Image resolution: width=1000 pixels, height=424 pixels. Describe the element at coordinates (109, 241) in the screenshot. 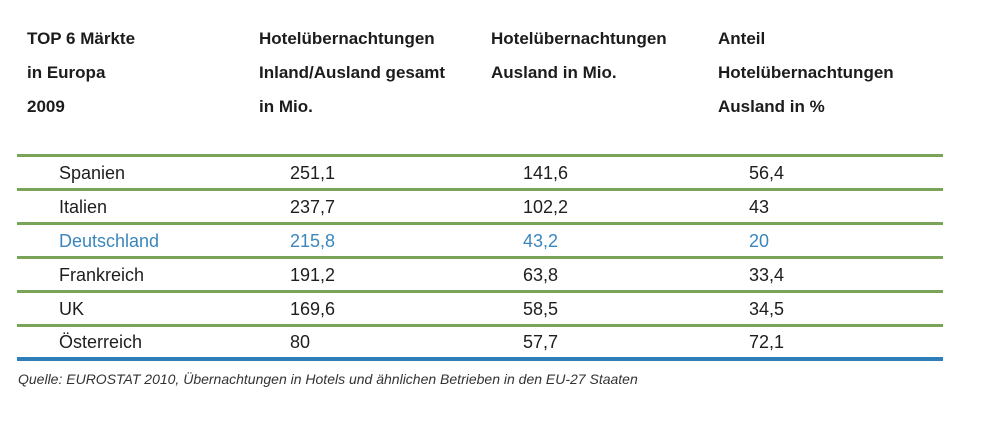

I see `country-cell: Deutschland` at that location.